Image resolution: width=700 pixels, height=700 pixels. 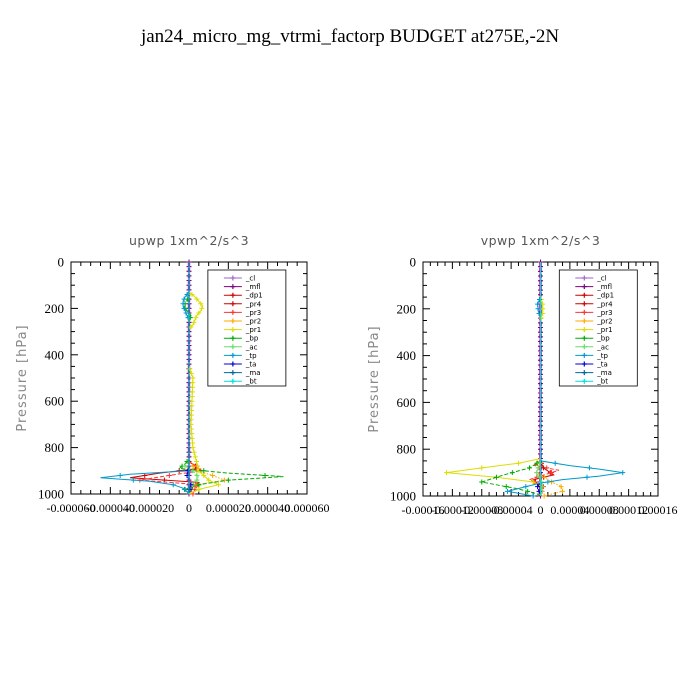 What do you see at coordinates (110, 508) in the screenshot?
I see `x-tick-label: -0.000040` at bounding box center [110, 508].